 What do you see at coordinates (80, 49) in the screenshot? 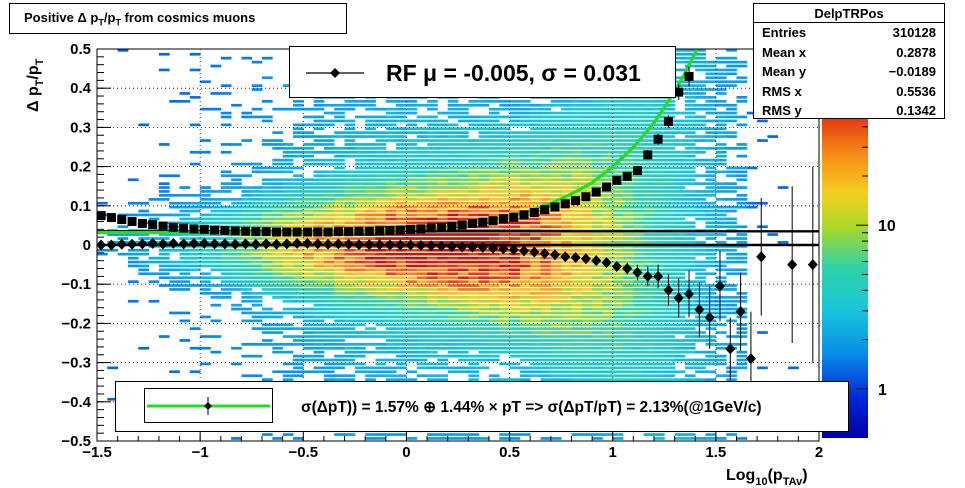
I see `y-tick-label: 0.5` at bounding box center [80, 49].